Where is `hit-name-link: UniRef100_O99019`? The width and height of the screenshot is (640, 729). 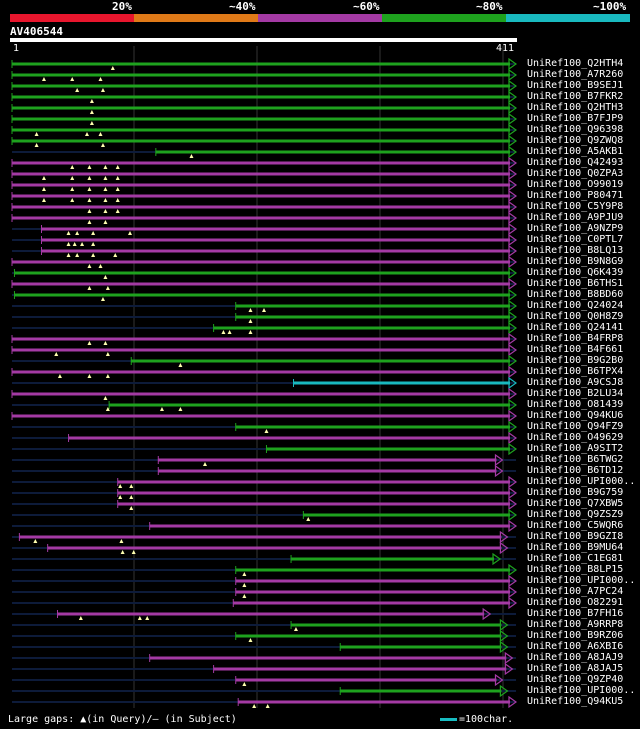
hit-name-link: UniRef100_O99019 is located at coordinates (575, 184).